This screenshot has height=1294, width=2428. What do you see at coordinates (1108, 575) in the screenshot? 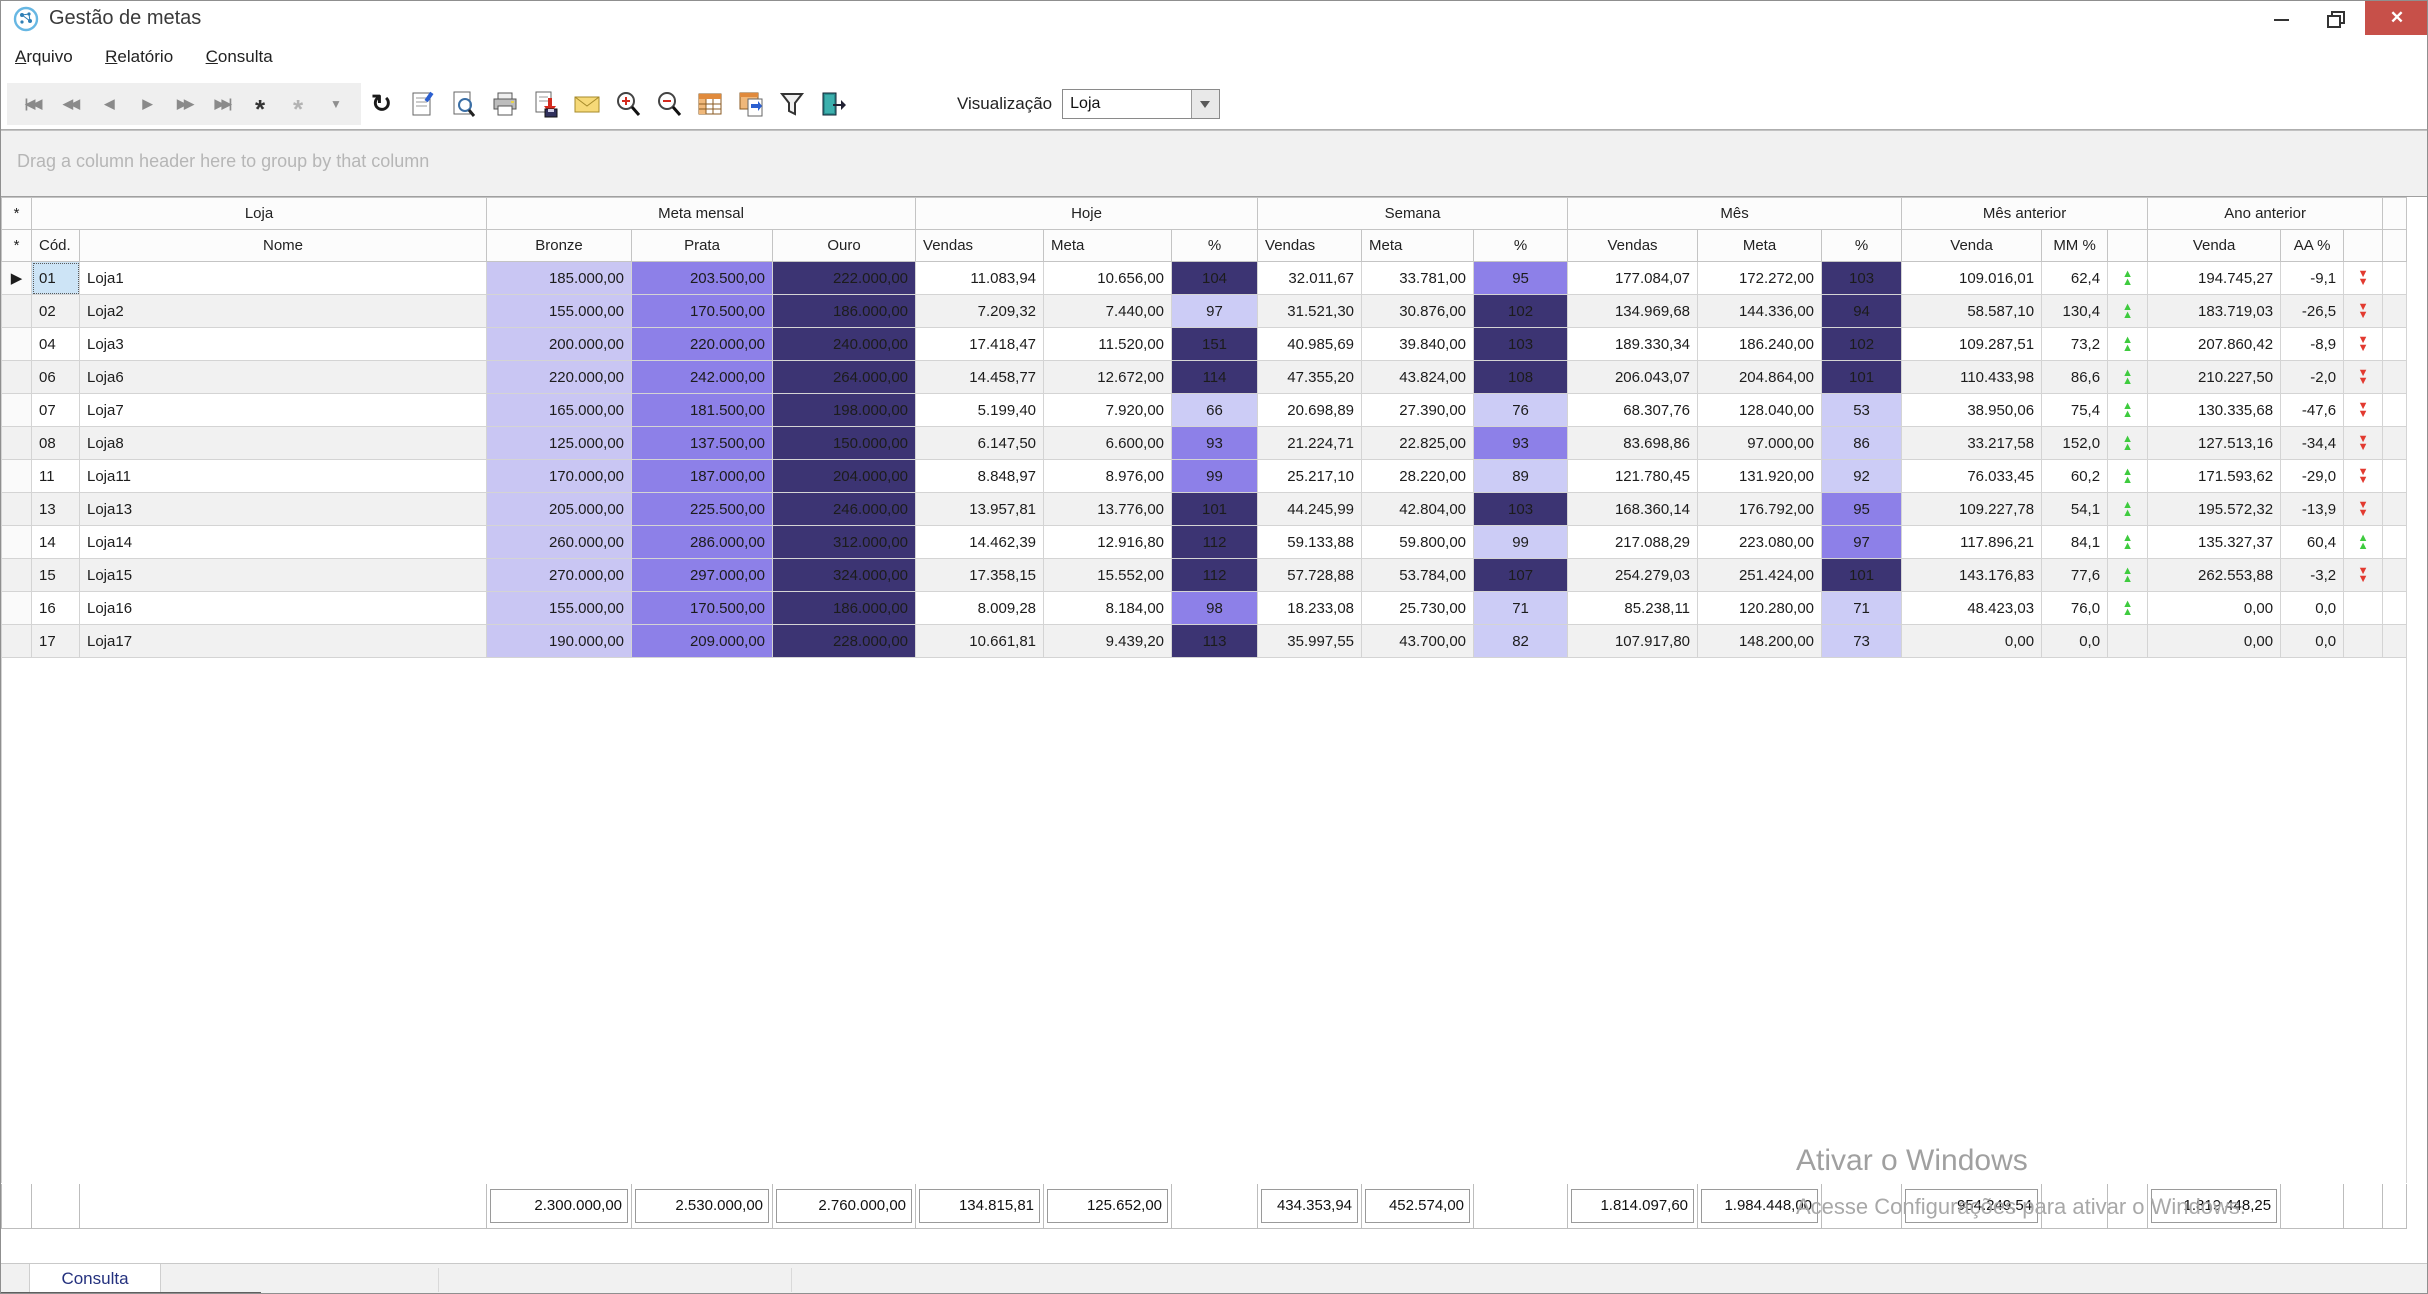
I see `cell-hoje-meta: 15.552,00` at bounding box center [1108, 575].